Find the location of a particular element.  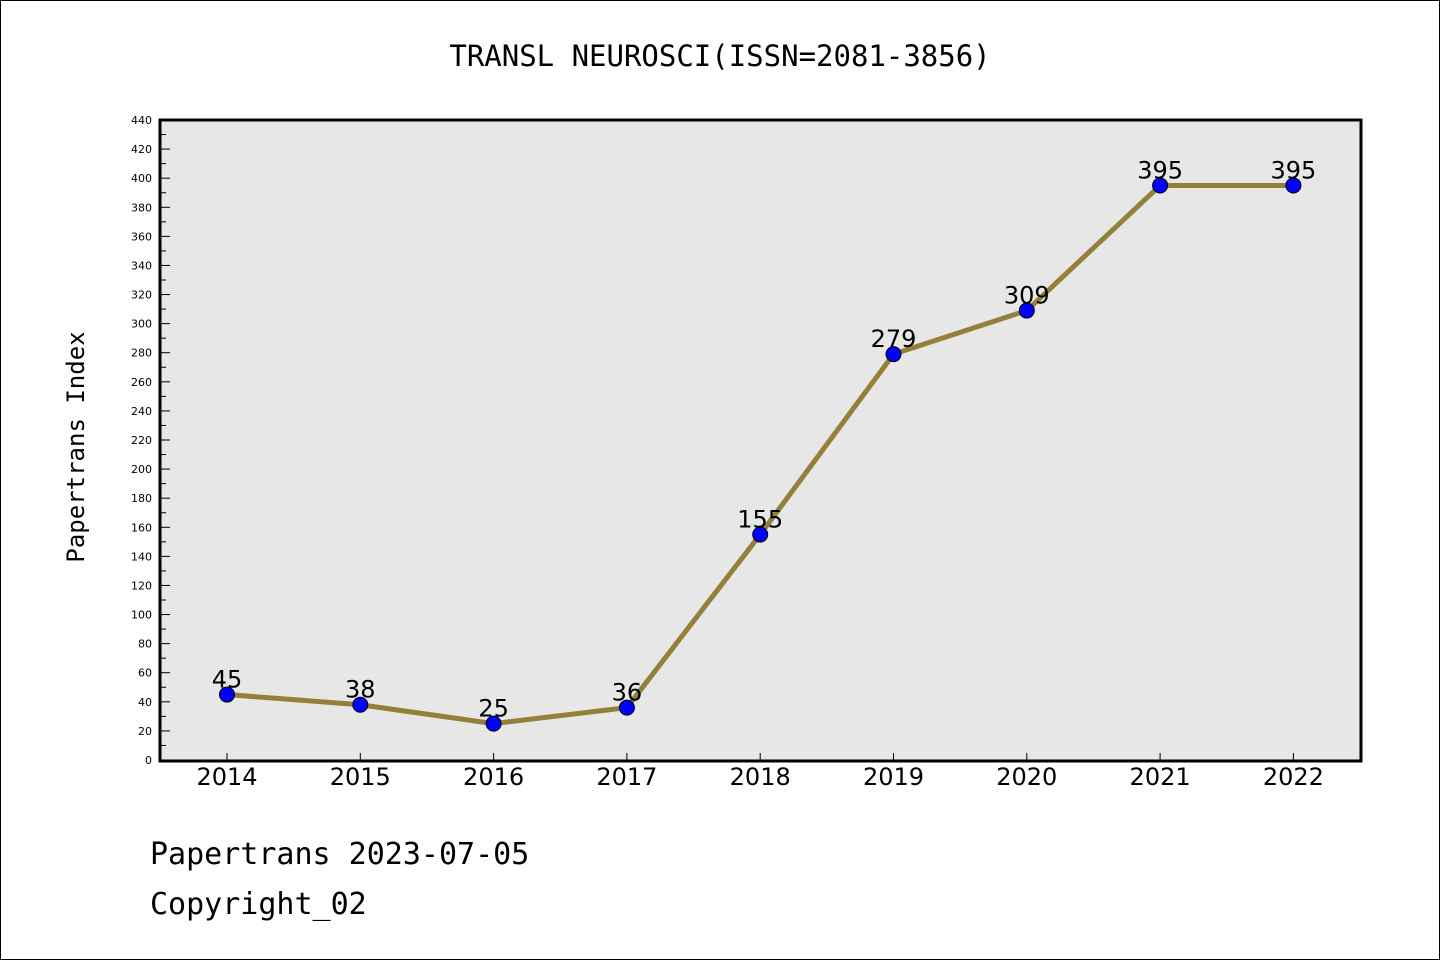

y-tick-label: 280 is located at coordinates (141, 353).